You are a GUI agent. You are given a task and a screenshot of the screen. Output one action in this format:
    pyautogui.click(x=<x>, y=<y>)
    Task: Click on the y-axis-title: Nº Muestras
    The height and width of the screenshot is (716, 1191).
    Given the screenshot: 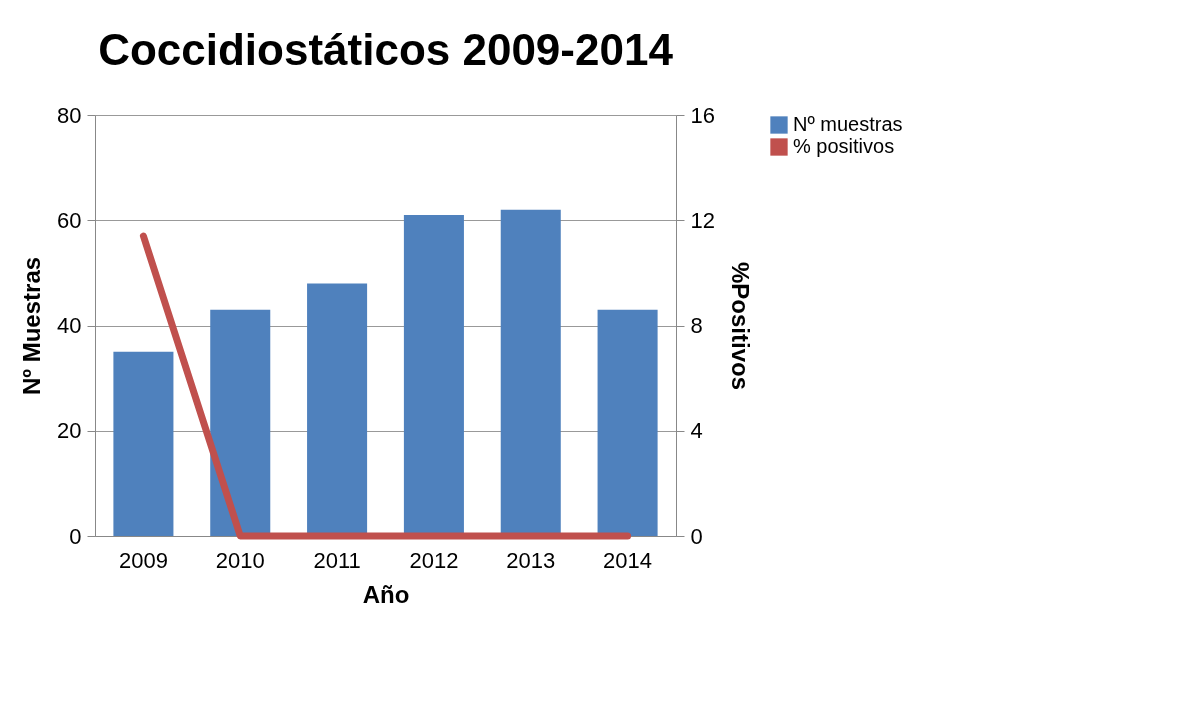 What is the action you would take?
    pyautogui.click(x=32, y=326)
    